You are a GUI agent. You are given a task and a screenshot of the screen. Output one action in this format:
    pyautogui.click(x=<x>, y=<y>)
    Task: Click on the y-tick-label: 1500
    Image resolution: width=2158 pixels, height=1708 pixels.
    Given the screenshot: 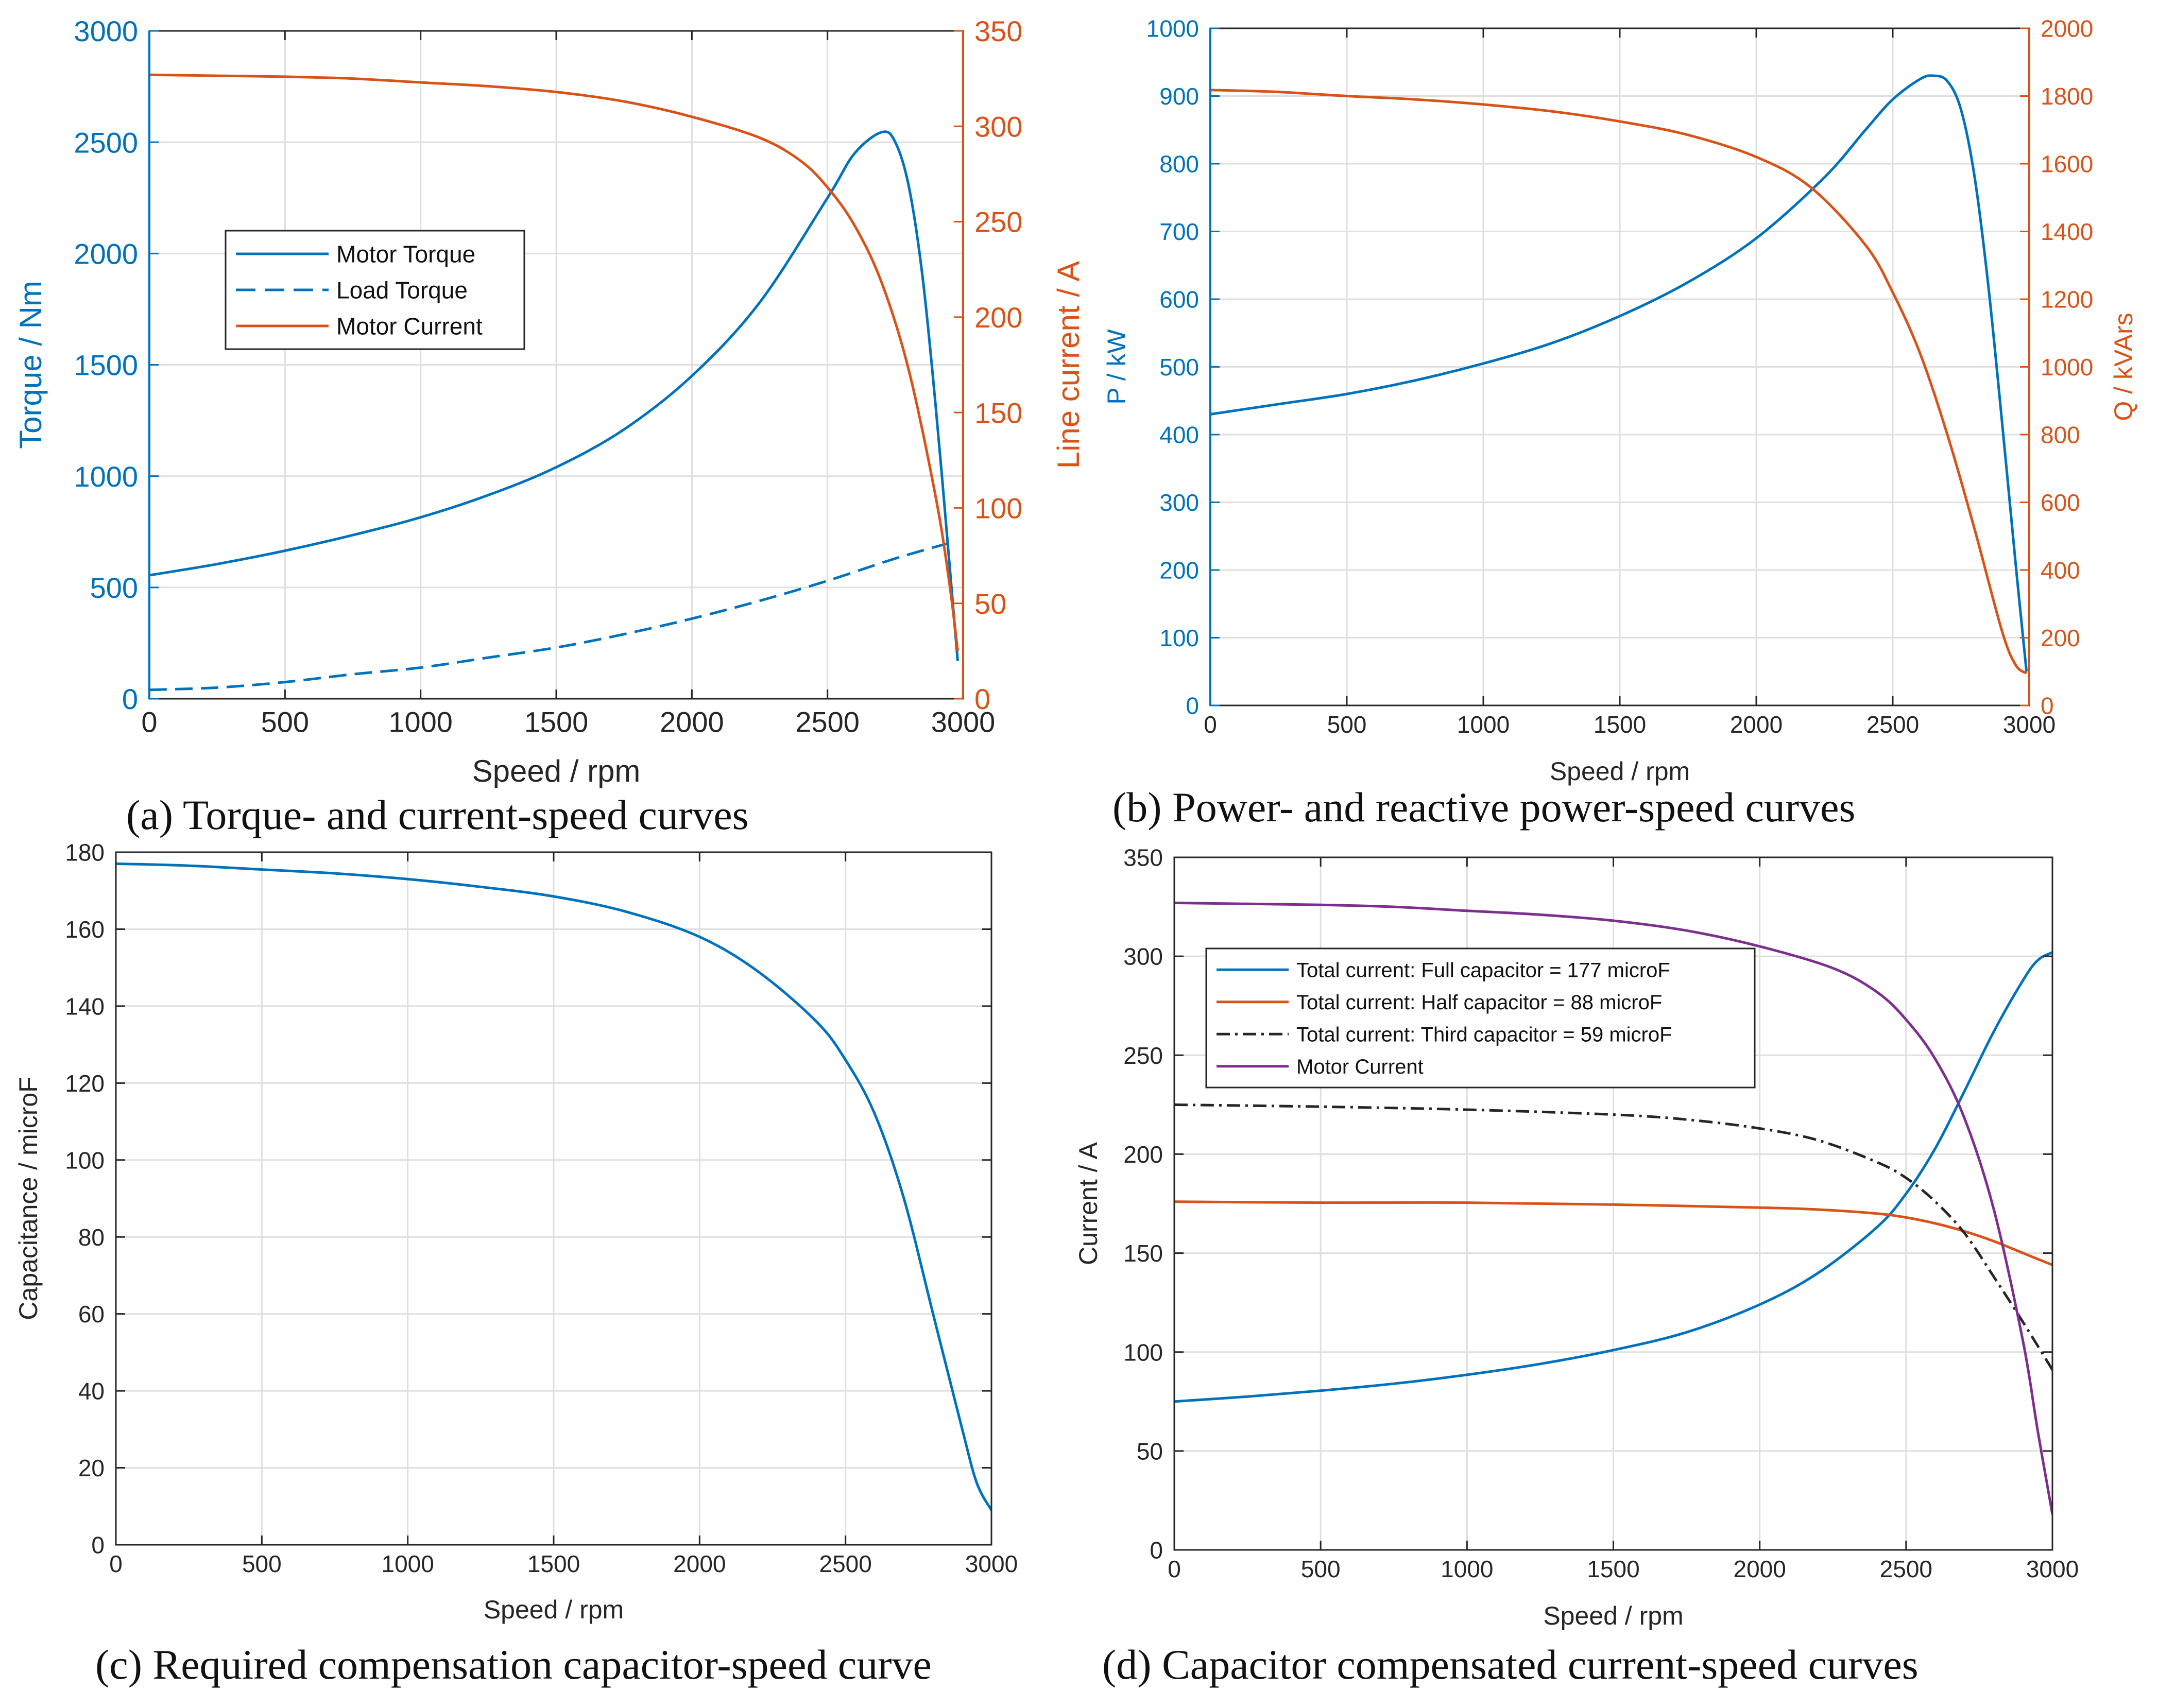 What is the action you would take?
    pyautogui.click(x=106, y=365)
    